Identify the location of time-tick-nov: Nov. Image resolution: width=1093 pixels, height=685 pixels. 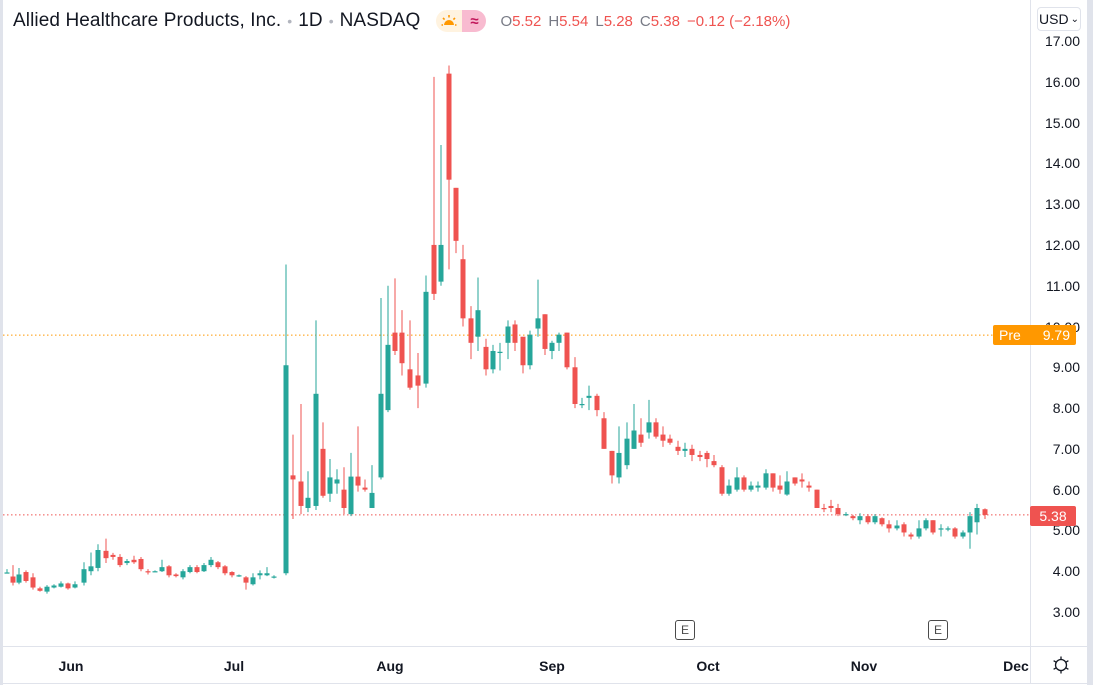
(864, 666).